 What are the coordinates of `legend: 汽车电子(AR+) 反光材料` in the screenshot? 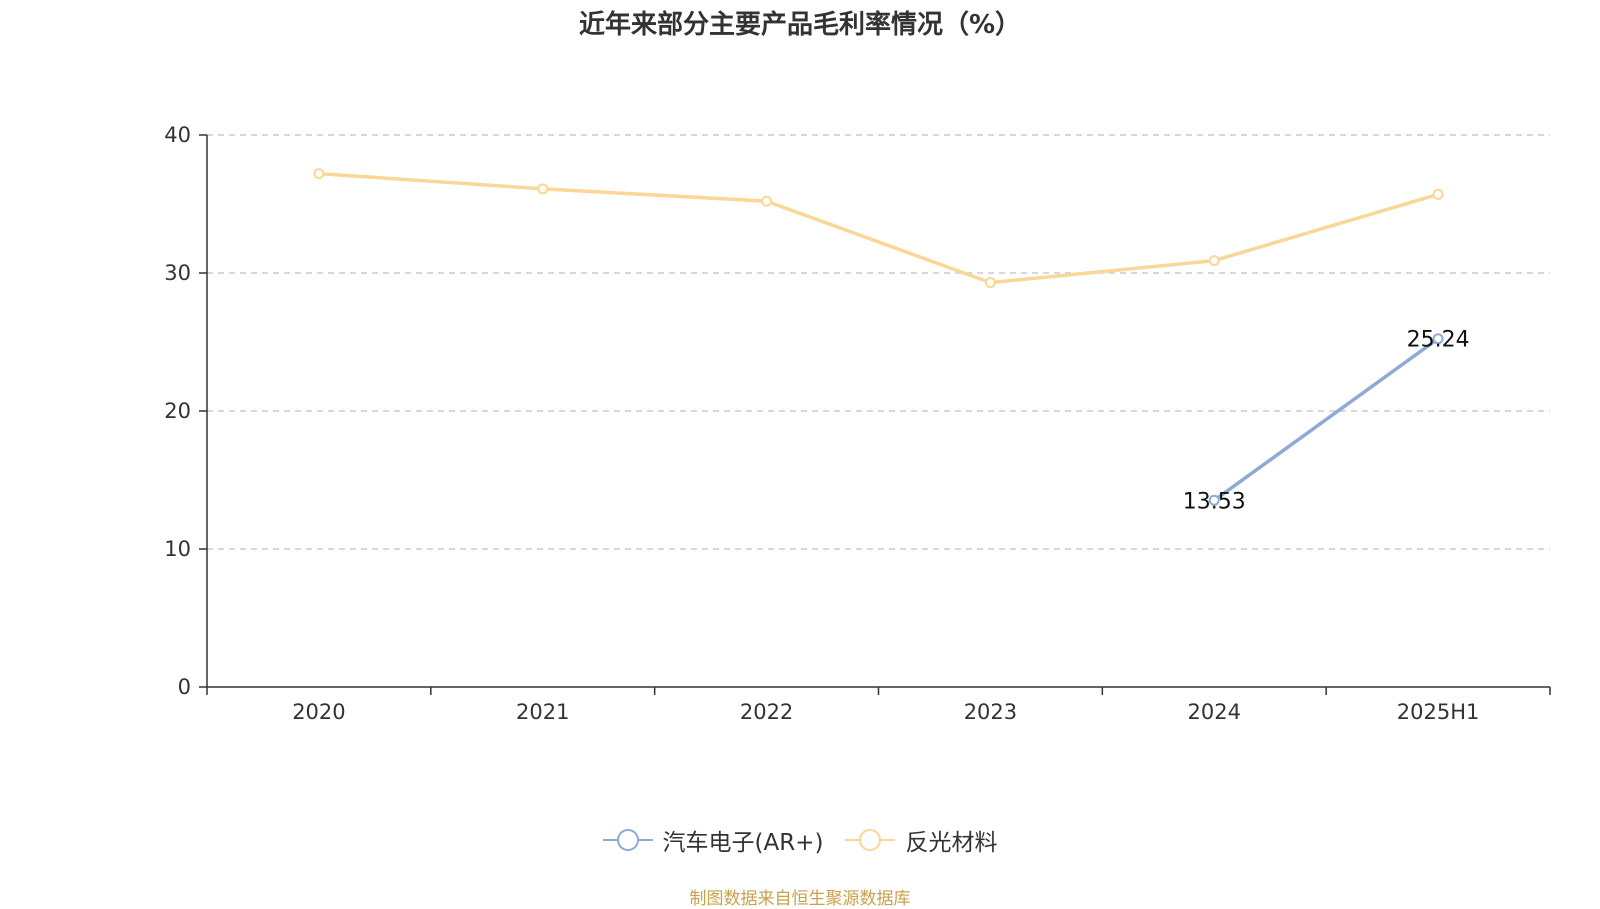 It's located at (800, 840).